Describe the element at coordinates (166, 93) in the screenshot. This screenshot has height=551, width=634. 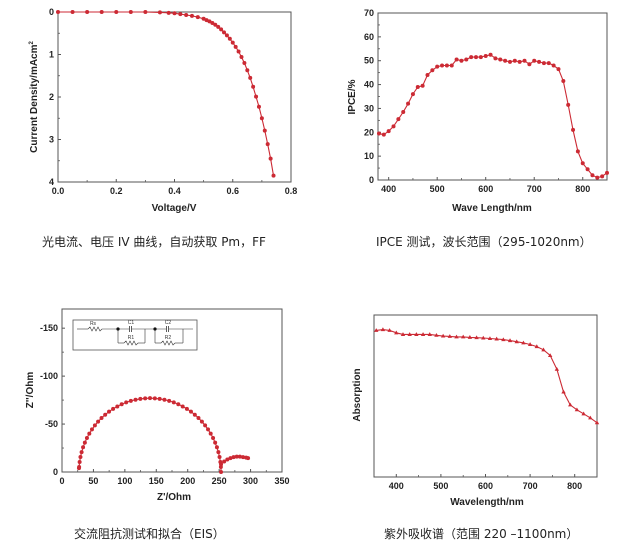
I see `iv-line` at that location.